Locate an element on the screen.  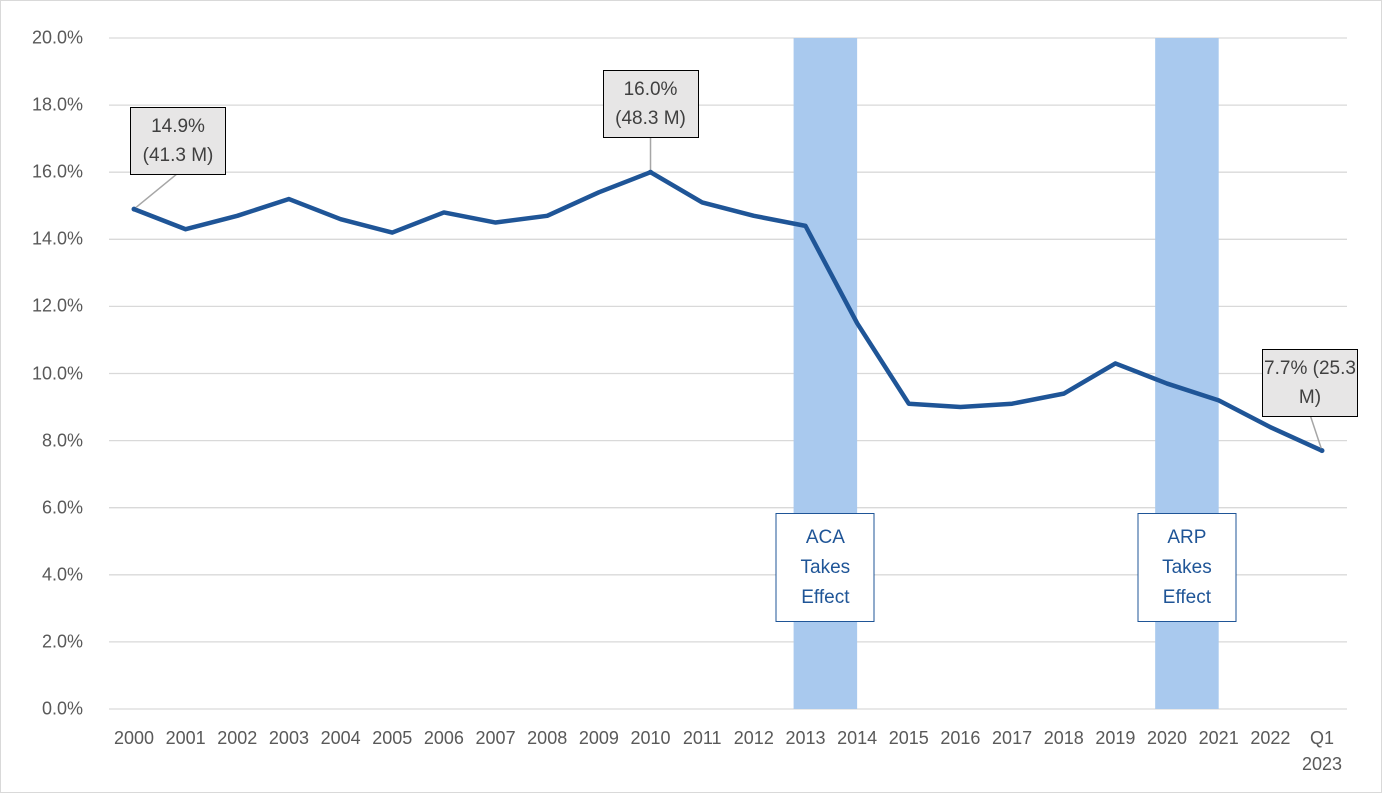
x-tick-label: 2005 is located at coordinates (392, 738).